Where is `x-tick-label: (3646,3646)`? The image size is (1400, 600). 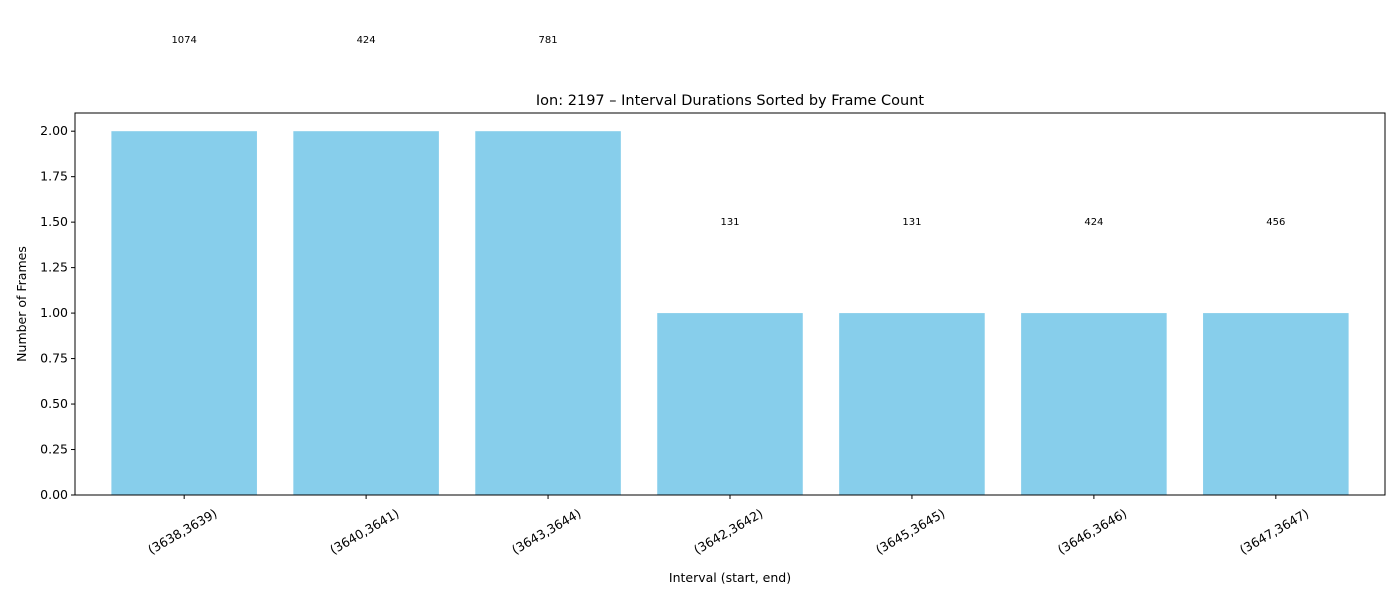
x-tick-label: (3646,3646) is located at coordinates (1092, 532).